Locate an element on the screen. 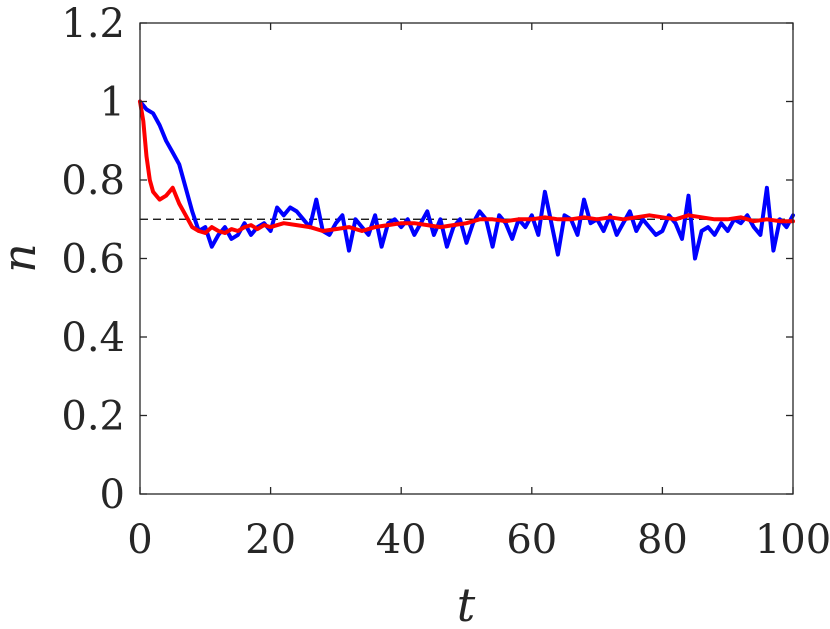 This screenshot has width=830, height=629. y-tick-label: 0.4 is located at coordinates (93, 338).